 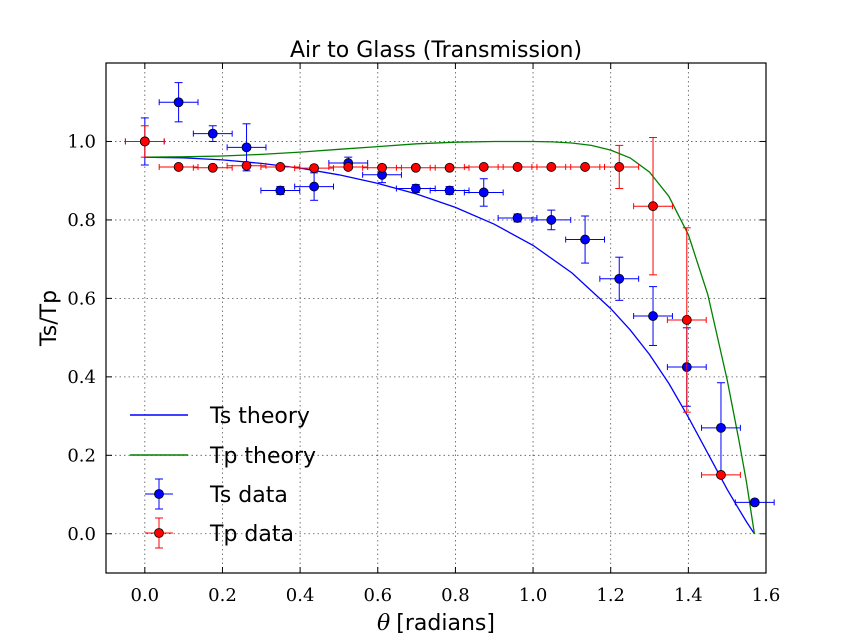 I want to click on y-tick-label: 0.8, so click(x=81, y=220).